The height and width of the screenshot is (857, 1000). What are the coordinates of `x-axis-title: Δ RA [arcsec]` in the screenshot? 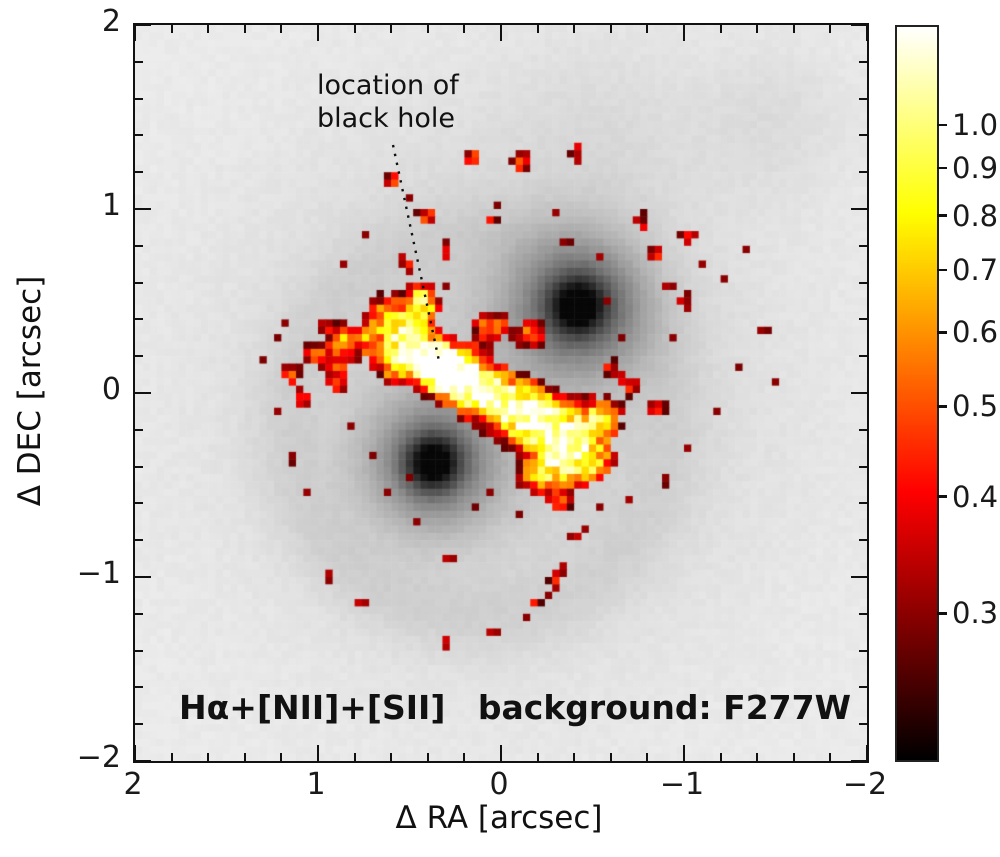 It's located at (499, 818).